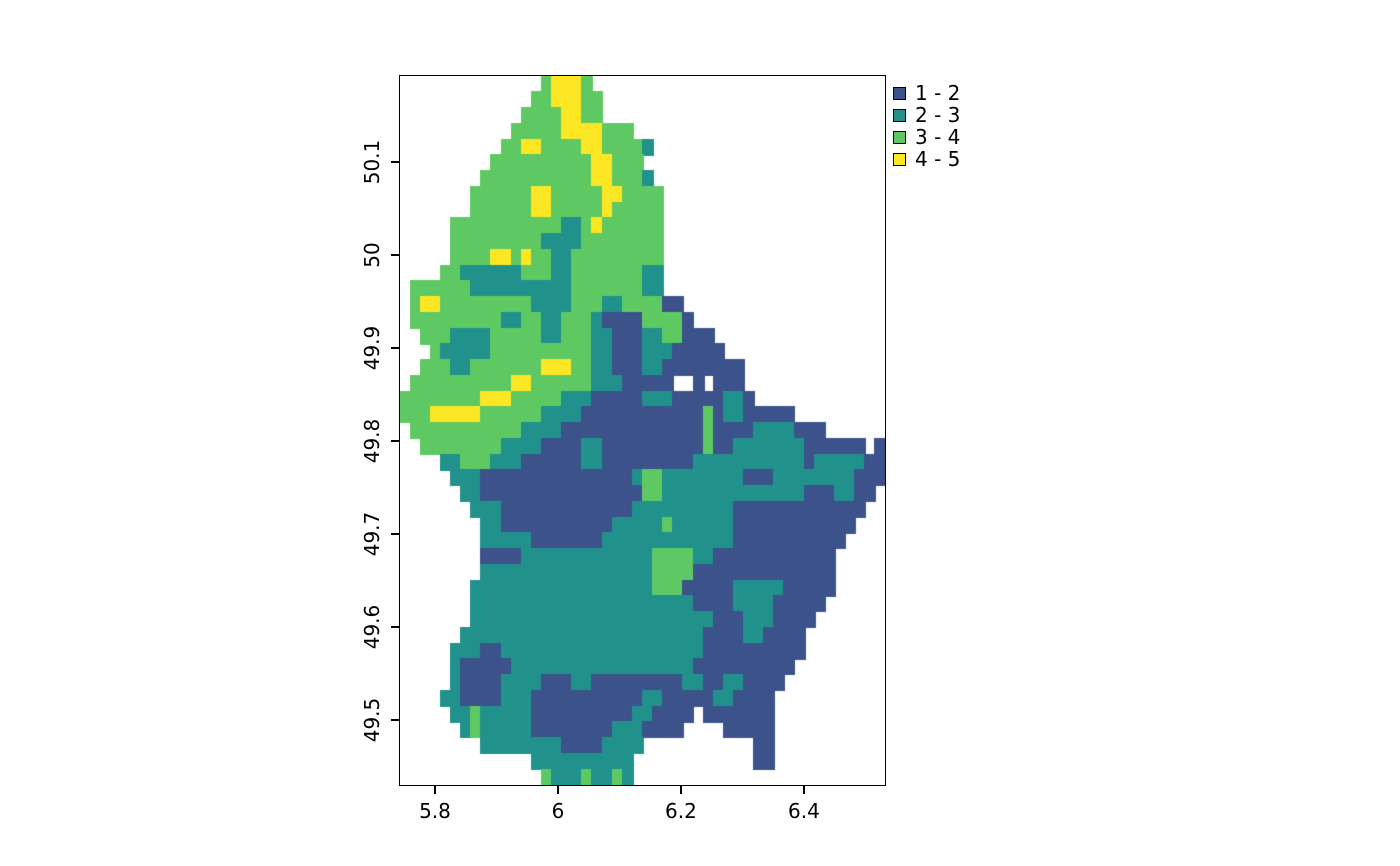 Image resolution: width=1400 pixels, height=866 pixels. What do you see at coordinates (372, 255) in the screenshot?
I see `y-axis-tick-label: 50` at bounding box center [372, 255].